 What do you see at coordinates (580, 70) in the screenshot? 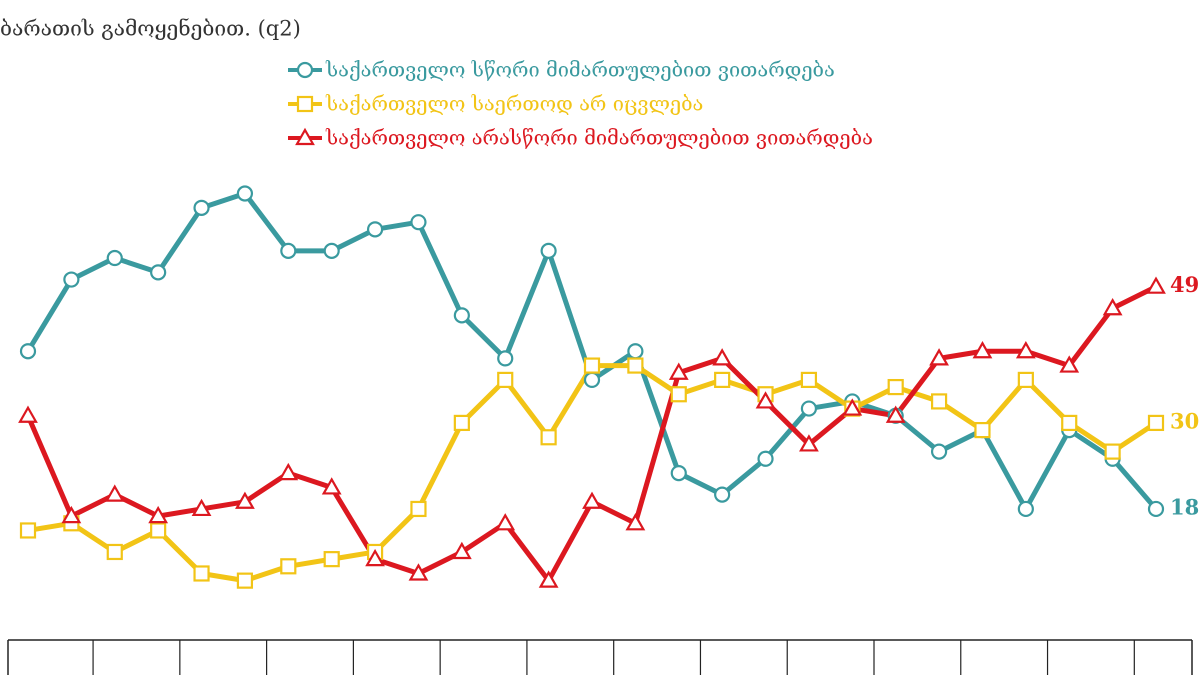
I see `legend-label: საქართველო სწორი მიმართულებით ვითარდება` at bounding box center [580, 70].